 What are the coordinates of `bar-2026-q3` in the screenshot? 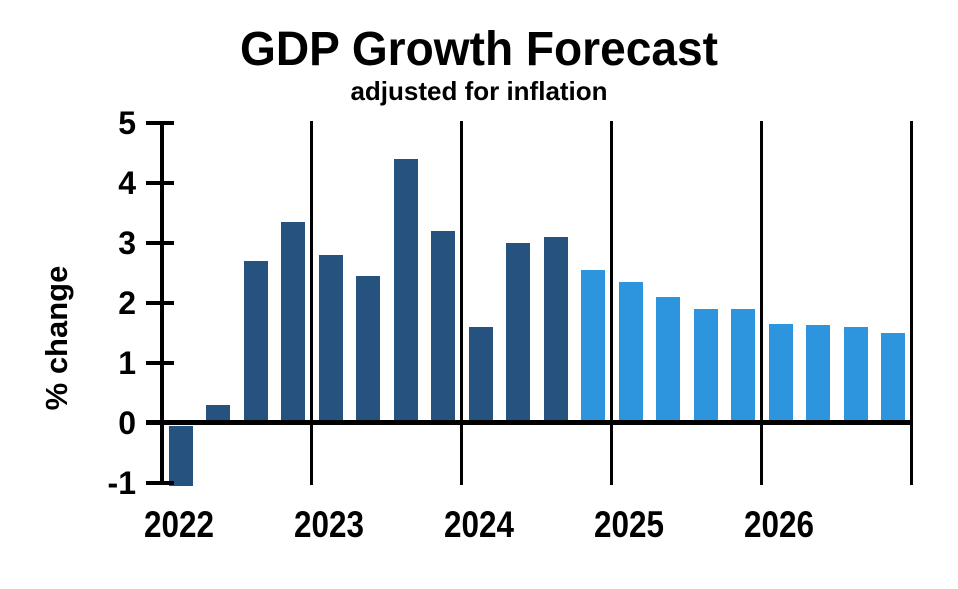 It's located at (855, 375).